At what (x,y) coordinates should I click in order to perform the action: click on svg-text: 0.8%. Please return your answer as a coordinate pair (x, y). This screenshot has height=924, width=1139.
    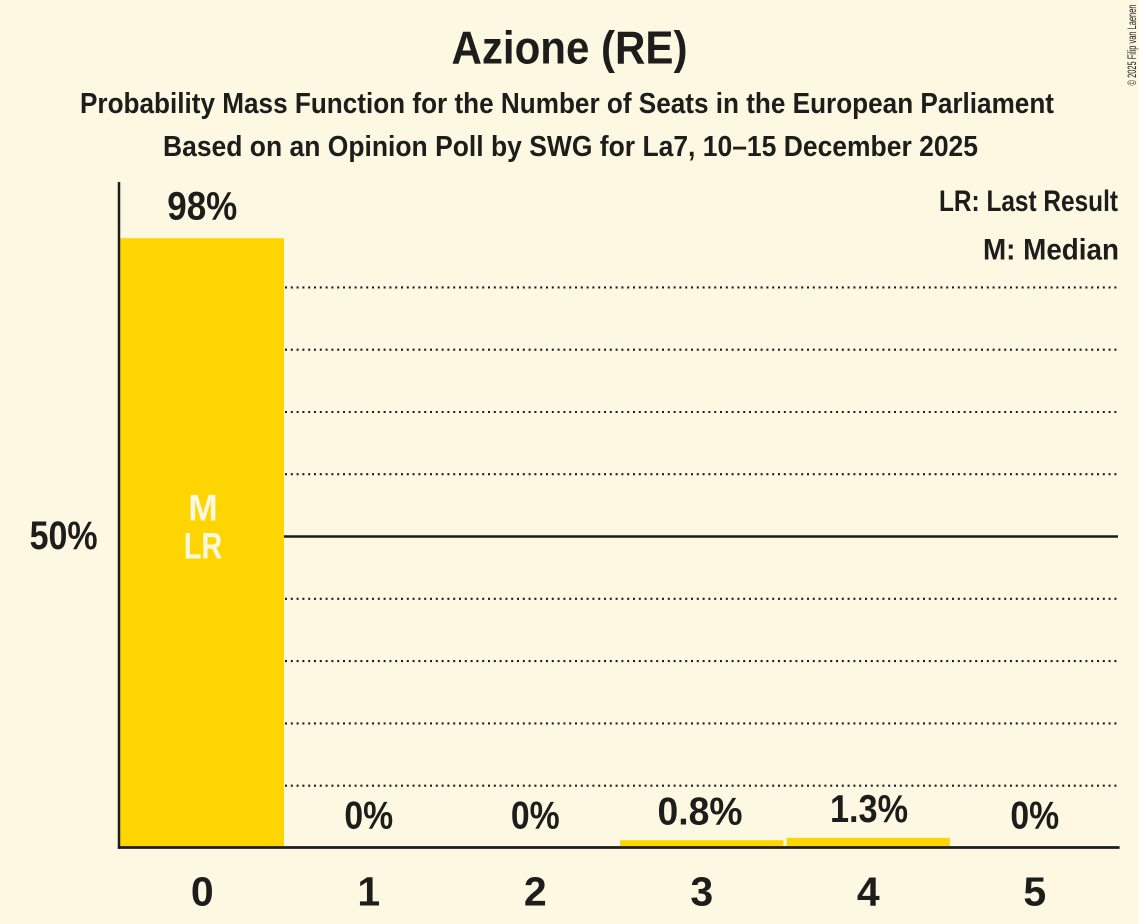
    Looking at the image, I should click on (700, 812).